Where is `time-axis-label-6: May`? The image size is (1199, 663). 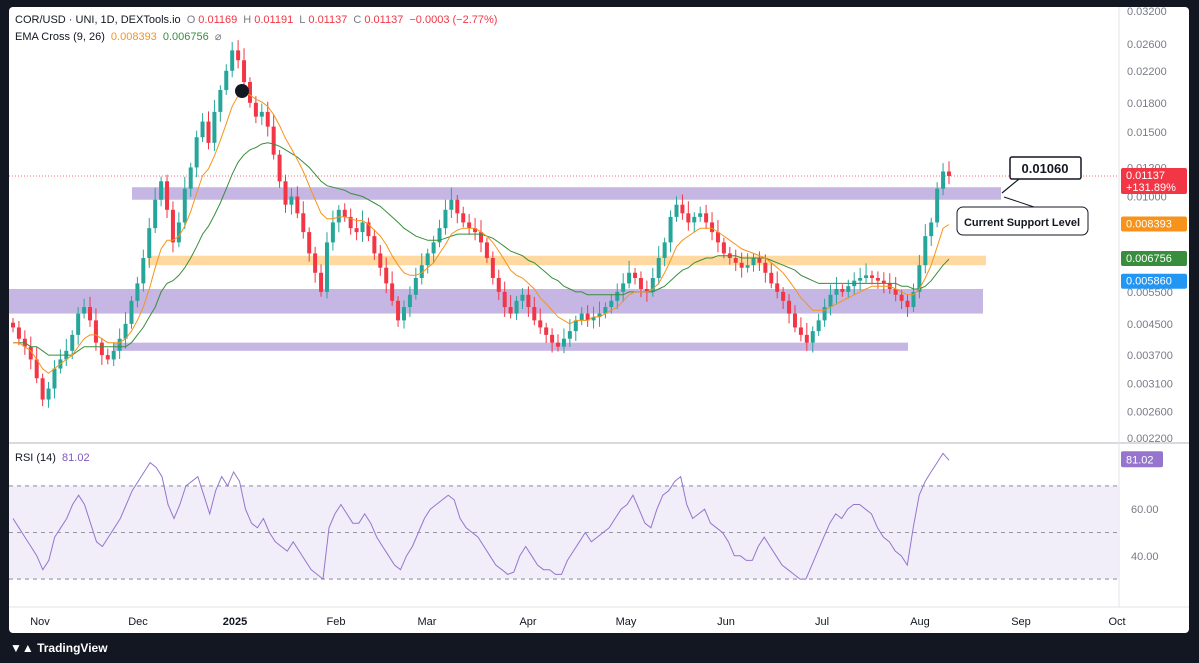 time-axis-label-6: May is located at coordinates (626, 622).